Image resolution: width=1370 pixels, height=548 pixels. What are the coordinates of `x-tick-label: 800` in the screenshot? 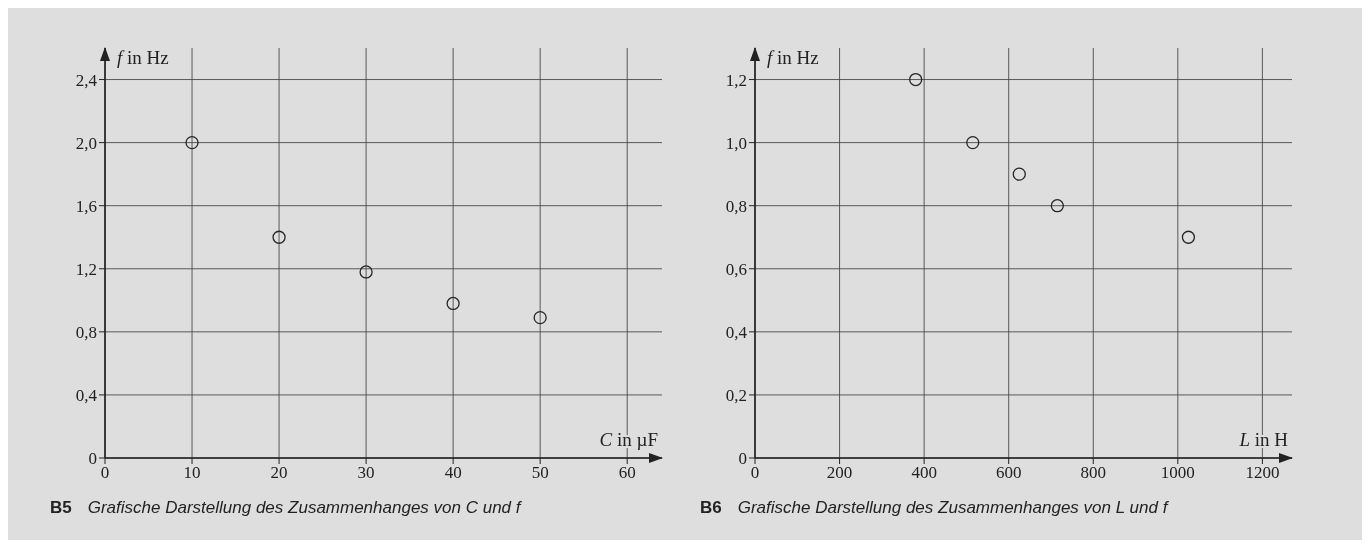 It's located at (1093, 473).